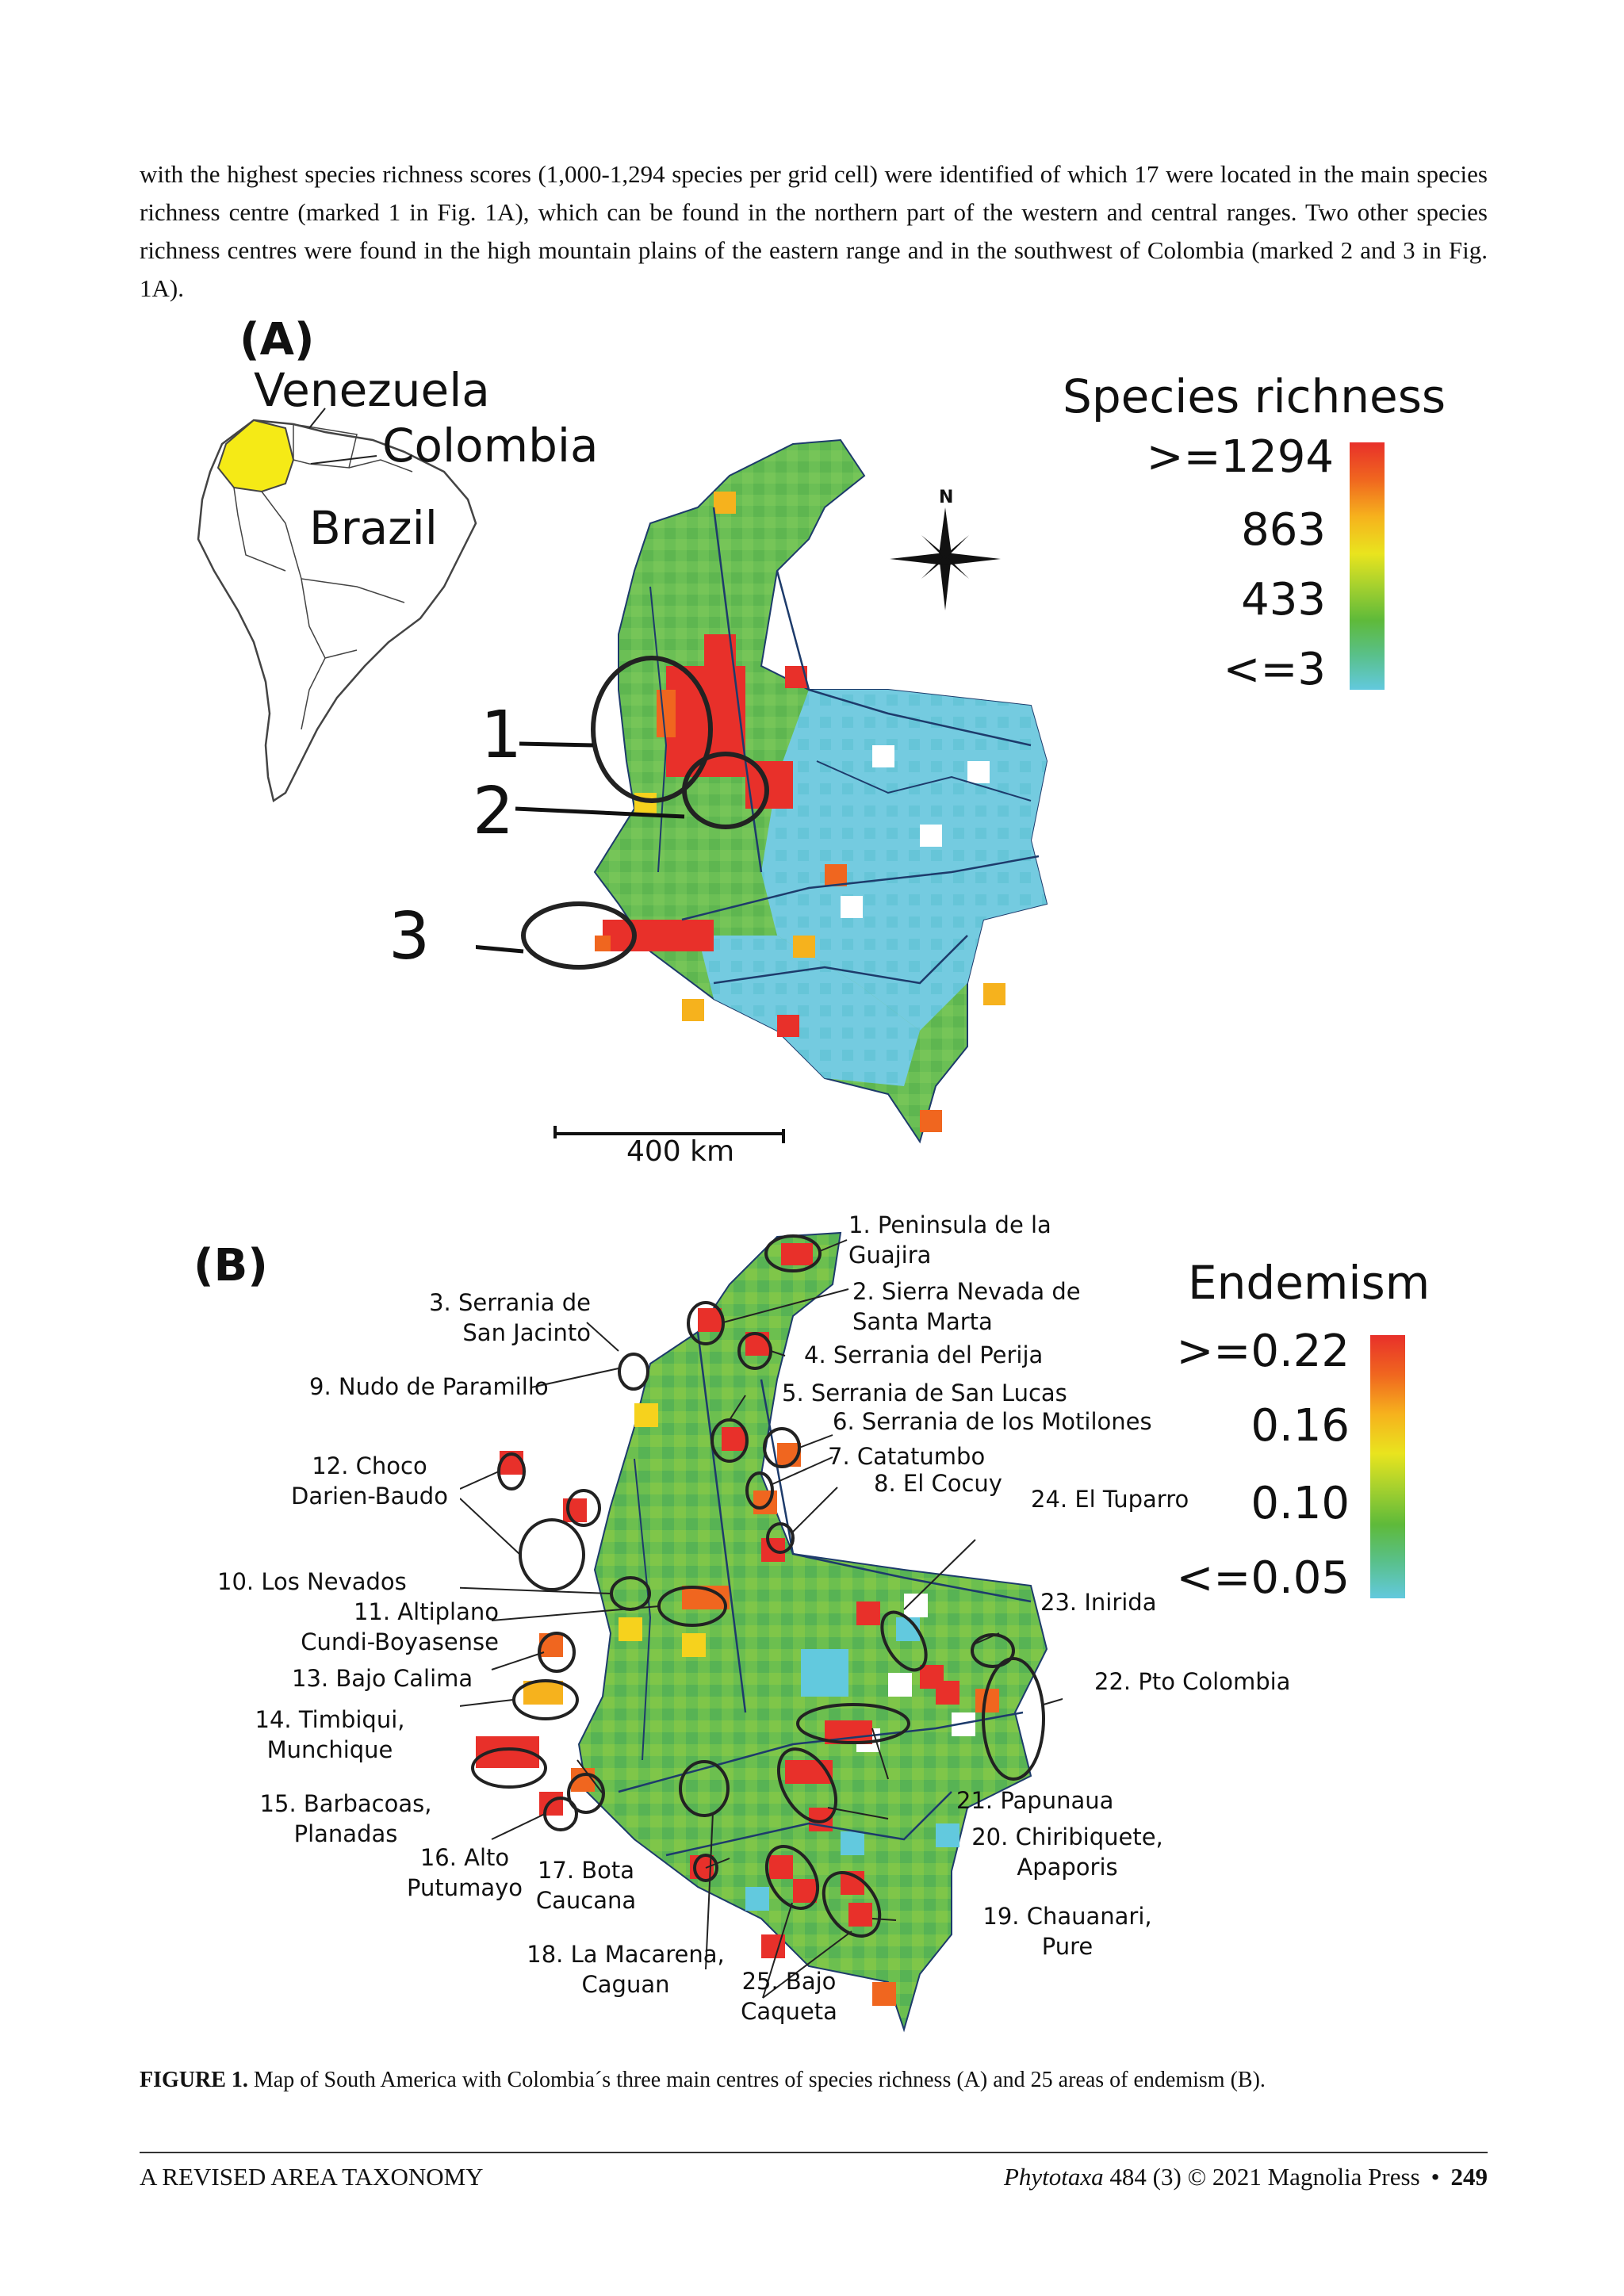 This screenshot has height=2296, width=1624. What do you see at coordinates (277, 340) in the screenshot?
I see `panel-a-label: (A)` at bounding box center [277, 340].